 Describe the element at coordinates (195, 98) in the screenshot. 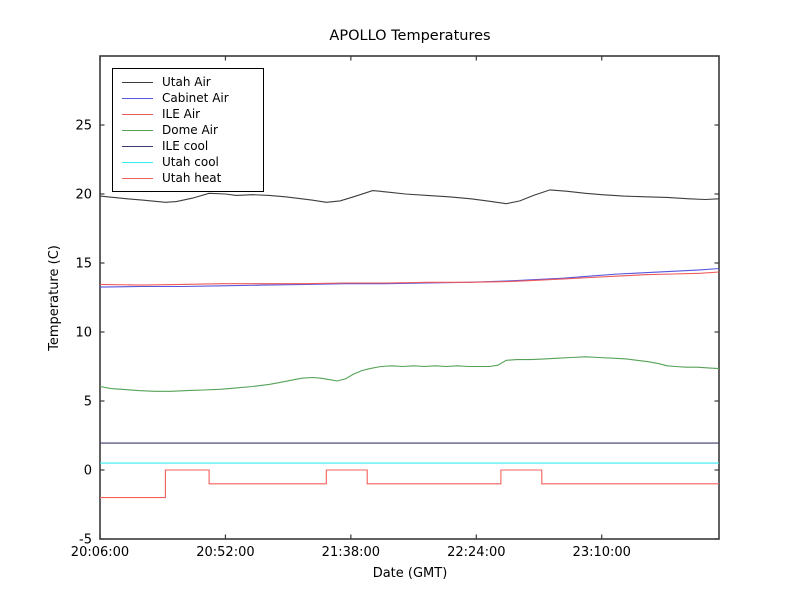

I see `legend-label: Cabinet Air` at that location.